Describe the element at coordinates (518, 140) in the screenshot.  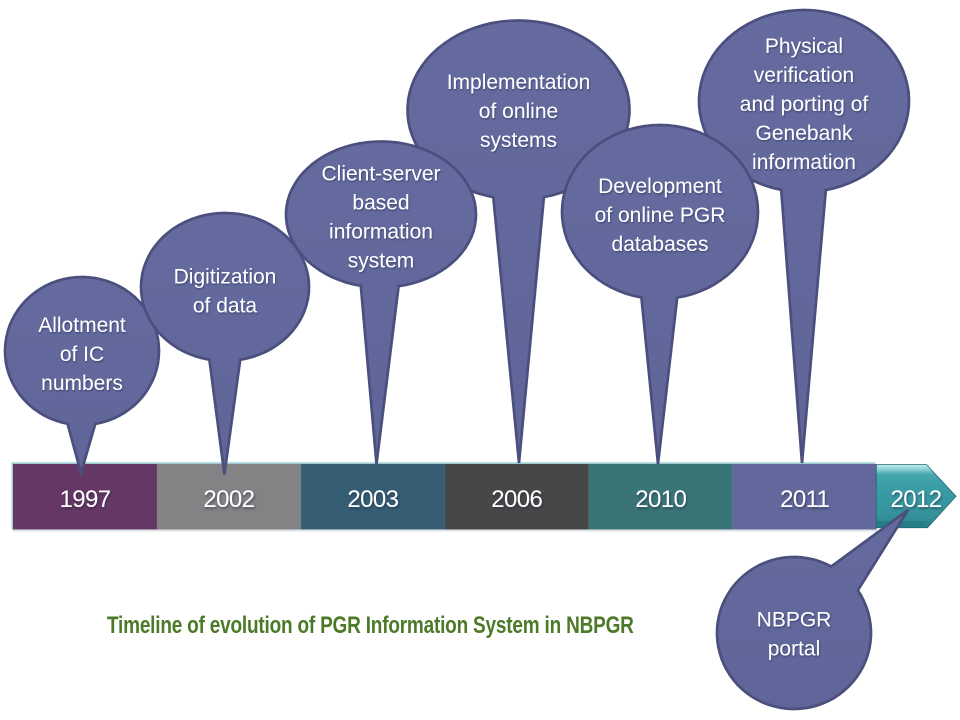
I see `svg-text: systems` at that location.